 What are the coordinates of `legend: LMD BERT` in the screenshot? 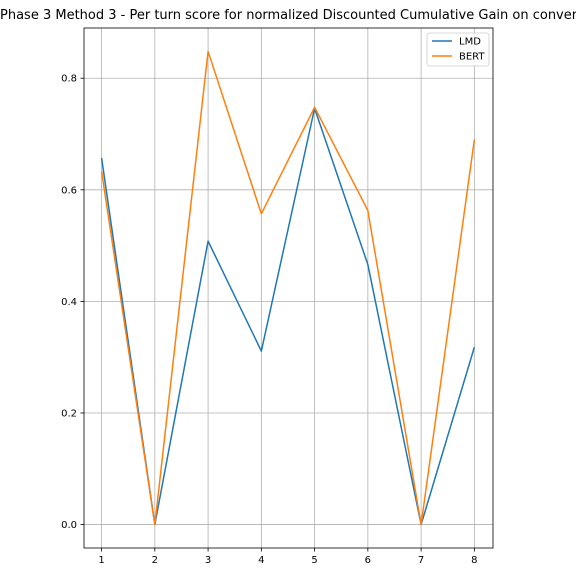 It's located at (458, 49).